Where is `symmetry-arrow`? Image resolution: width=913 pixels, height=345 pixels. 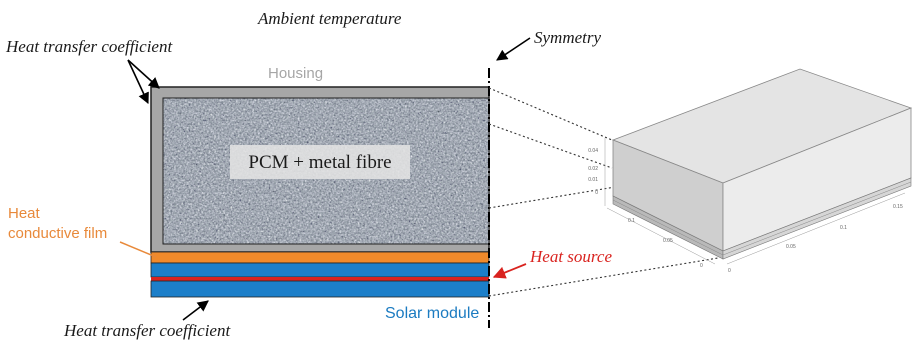 symmetry-arrow is located at coordinates (513, 49).